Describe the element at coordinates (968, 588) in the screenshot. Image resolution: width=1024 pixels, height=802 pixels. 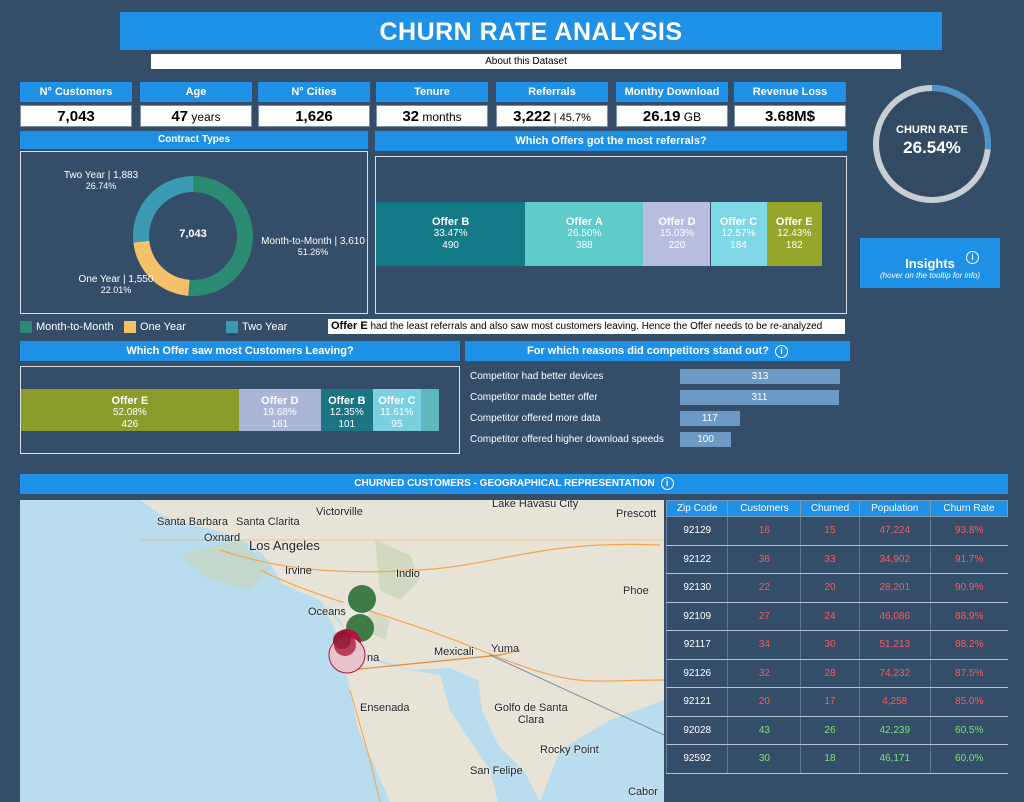
I see `zip-rate-cell: 90.9%` at that location.